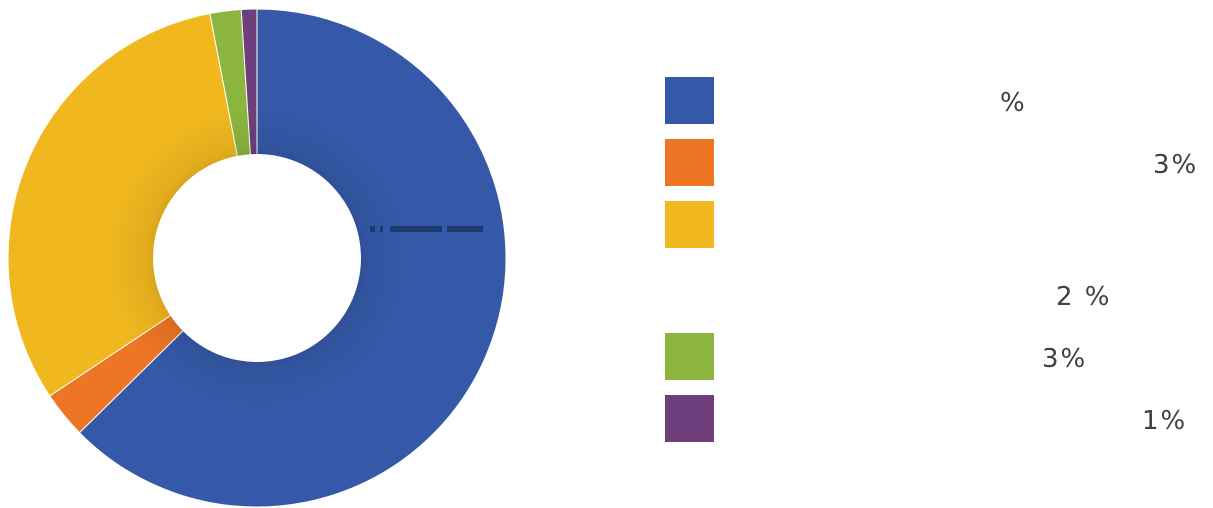 Image resolution: width=1213 pixels, height=508 pixels. Describe the element at coordinates (689, 356) in the screenshot. I see `legend-swatch-green` at that location.